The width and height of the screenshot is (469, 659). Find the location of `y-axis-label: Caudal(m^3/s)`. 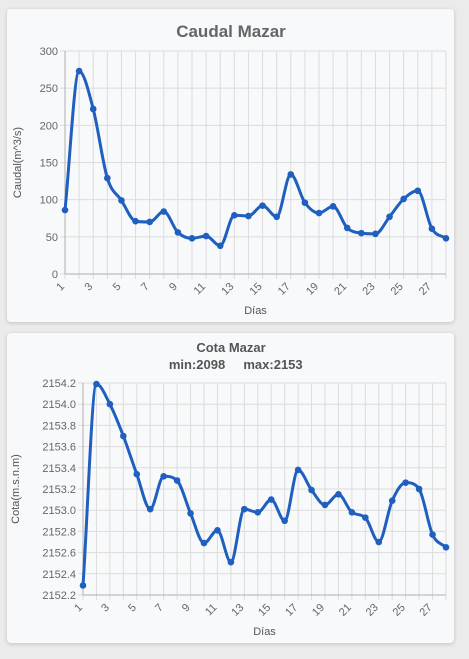

y-axis-label: Caudal(m^3/s) is located at coordinates (18, 162).